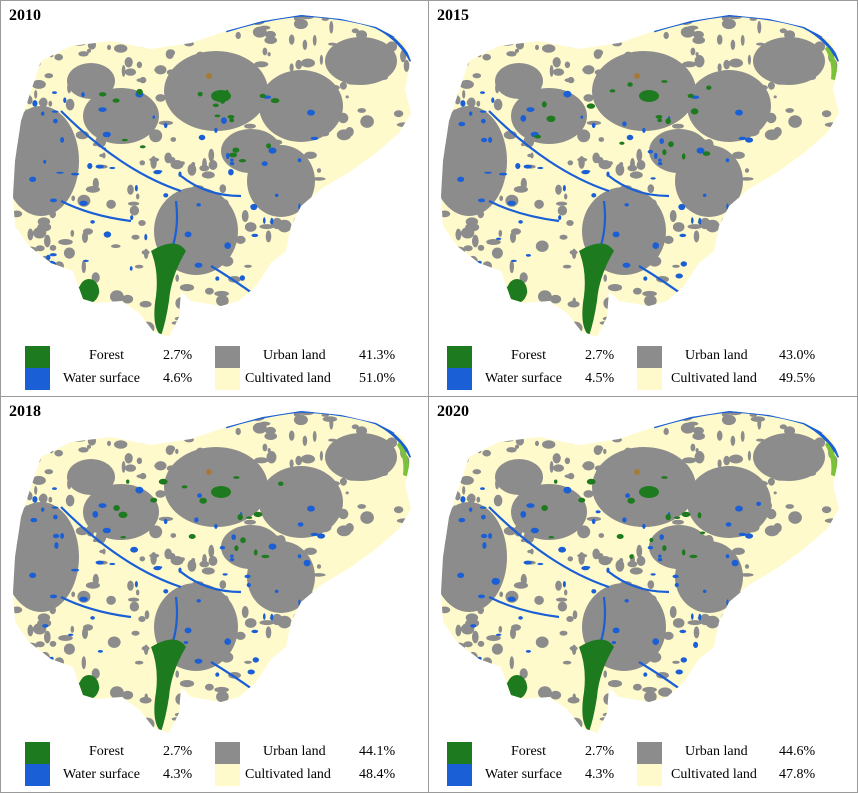  What do you see at coordinates (637, 76) in the screenshot?
I see `bare-land-patch` at bounding box center [637, 76].